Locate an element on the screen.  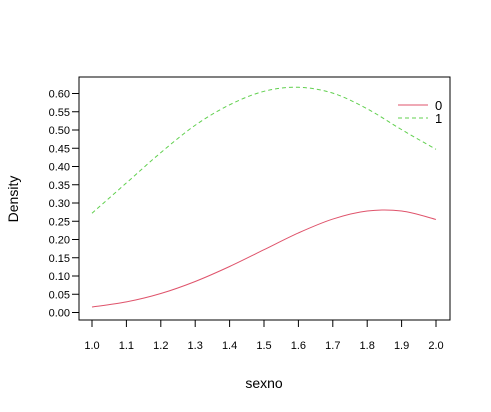
y-tick-label: 0.35 is located at coordinates (59, 186).